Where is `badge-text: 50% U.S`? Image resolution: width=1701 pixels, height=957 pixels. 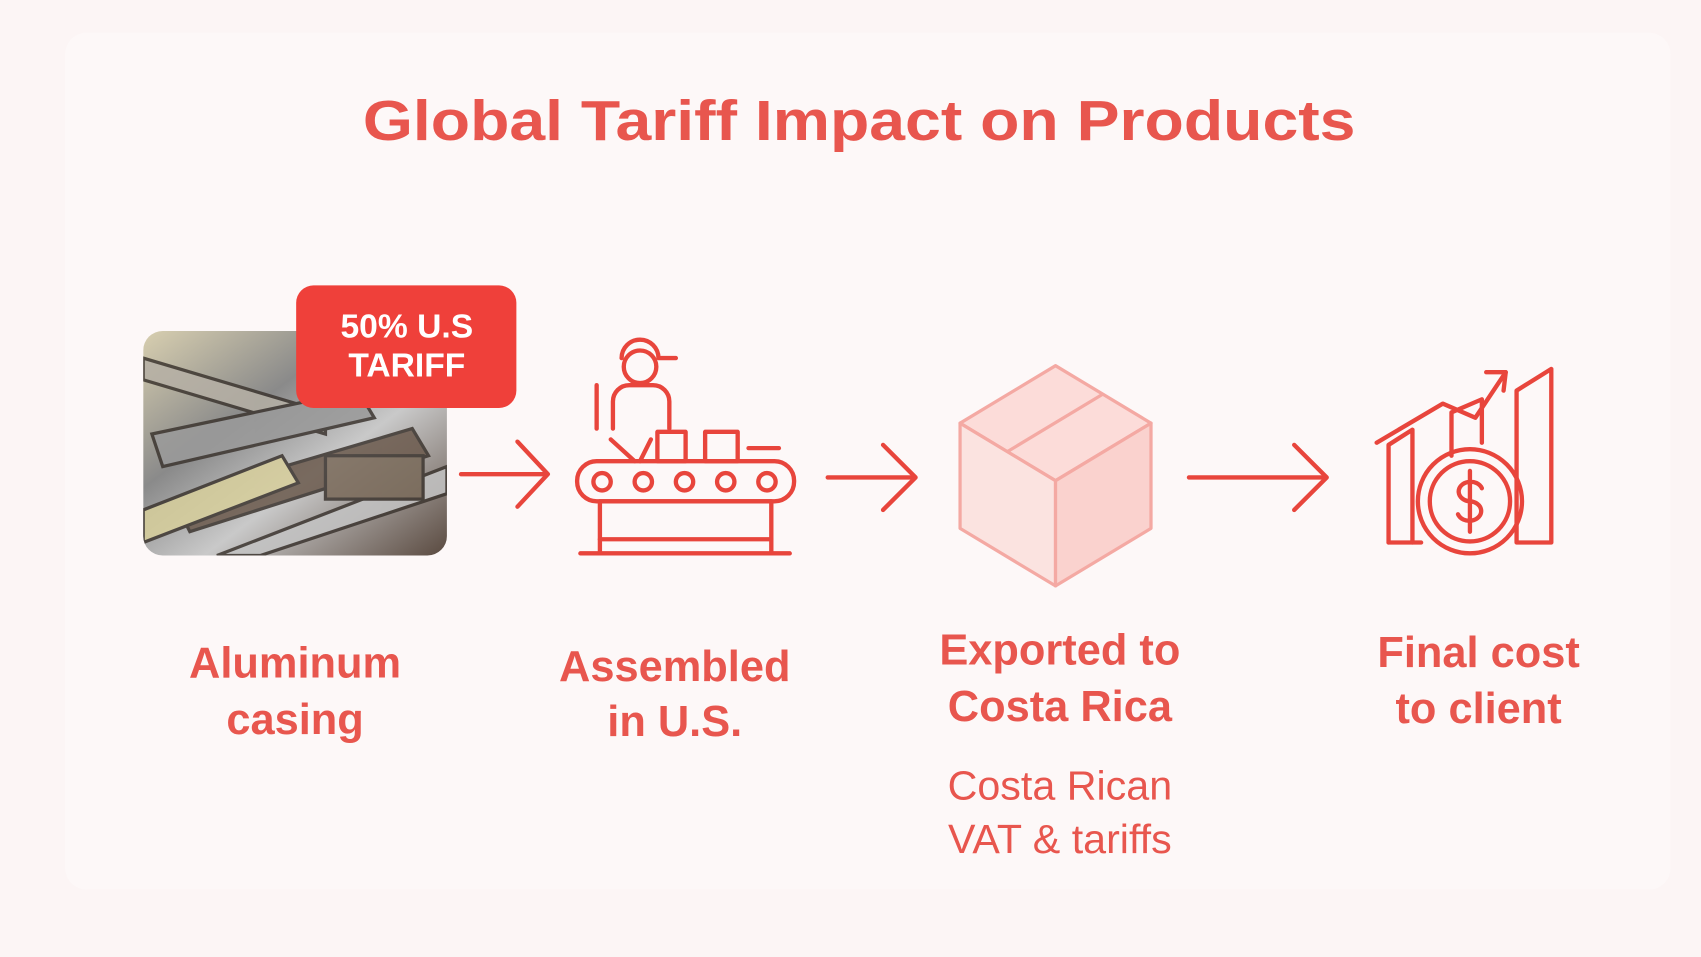 badge-text: 50% U.S is located at coordinates (406, 327).